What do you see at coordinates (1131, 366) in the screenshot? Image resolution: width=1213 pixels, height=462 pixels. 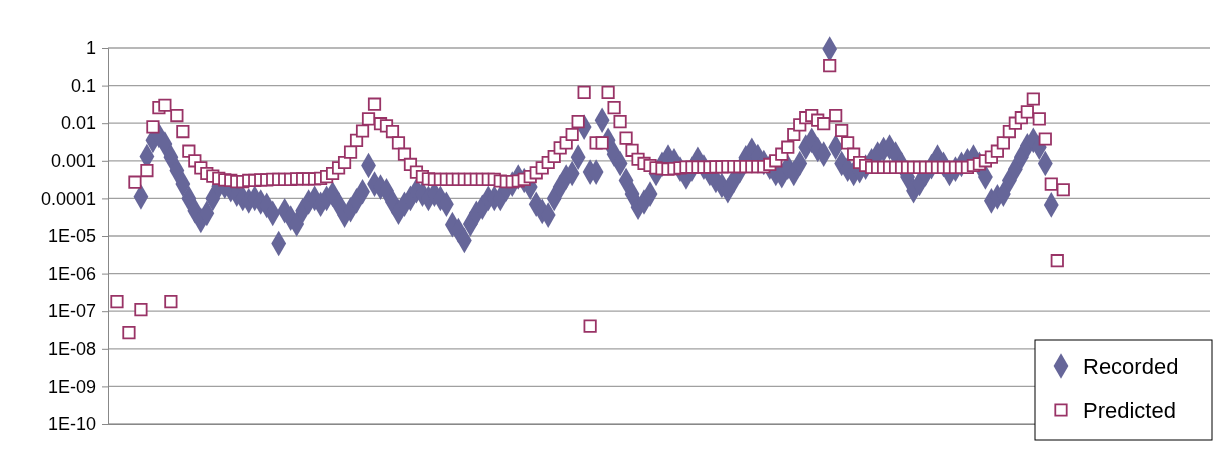 I see `legend-label: Recorded` at bounding box center [1131, 366].